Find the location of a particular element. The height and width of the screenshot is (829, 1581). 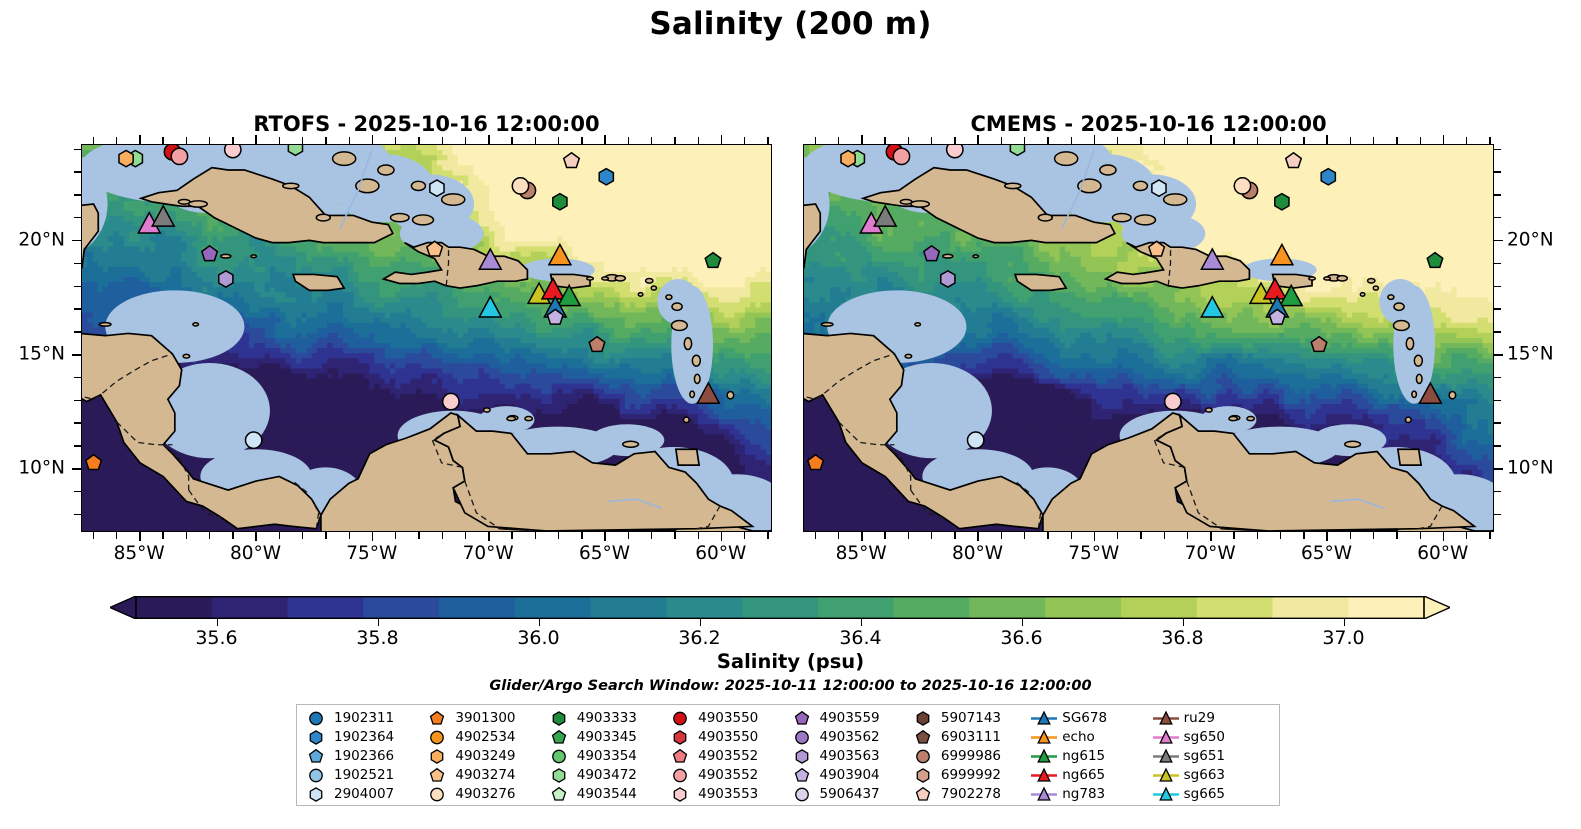

legend-label: 5906437 is located at coordinates (850, 794).